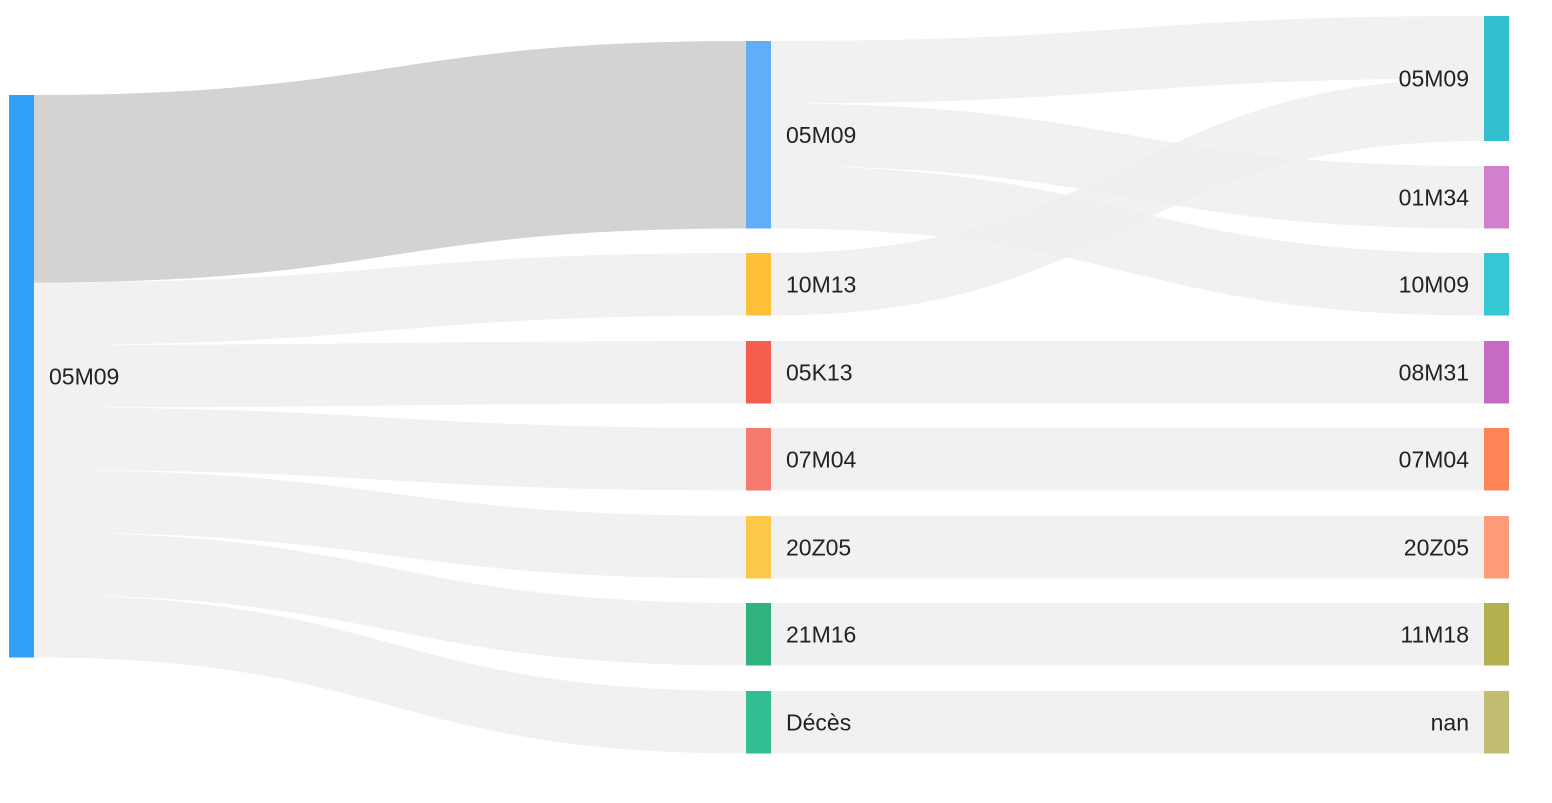  I want to click on sankey-link-b2-c1, so click(1127, 197).